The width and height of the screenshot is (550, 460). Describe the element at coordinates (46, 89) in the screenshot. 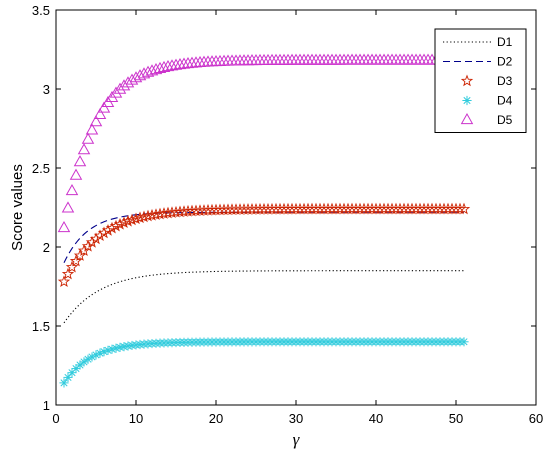

I see `y-tick-label: 3` at that location.